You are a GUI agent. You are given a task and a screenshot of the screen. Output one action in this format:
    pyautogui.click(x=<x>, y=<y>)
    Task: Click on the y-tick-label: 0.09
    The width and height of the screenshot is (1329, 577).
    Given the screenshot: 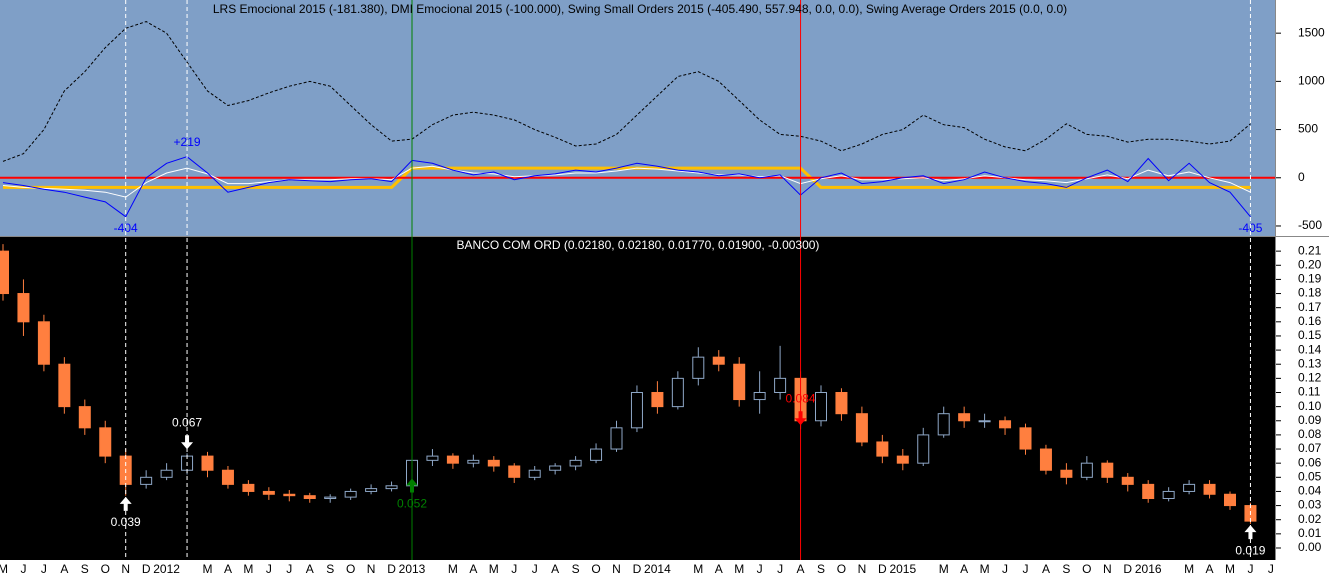 What is the action you would take?
    pyautogui.click(x=1310, y=420)
    